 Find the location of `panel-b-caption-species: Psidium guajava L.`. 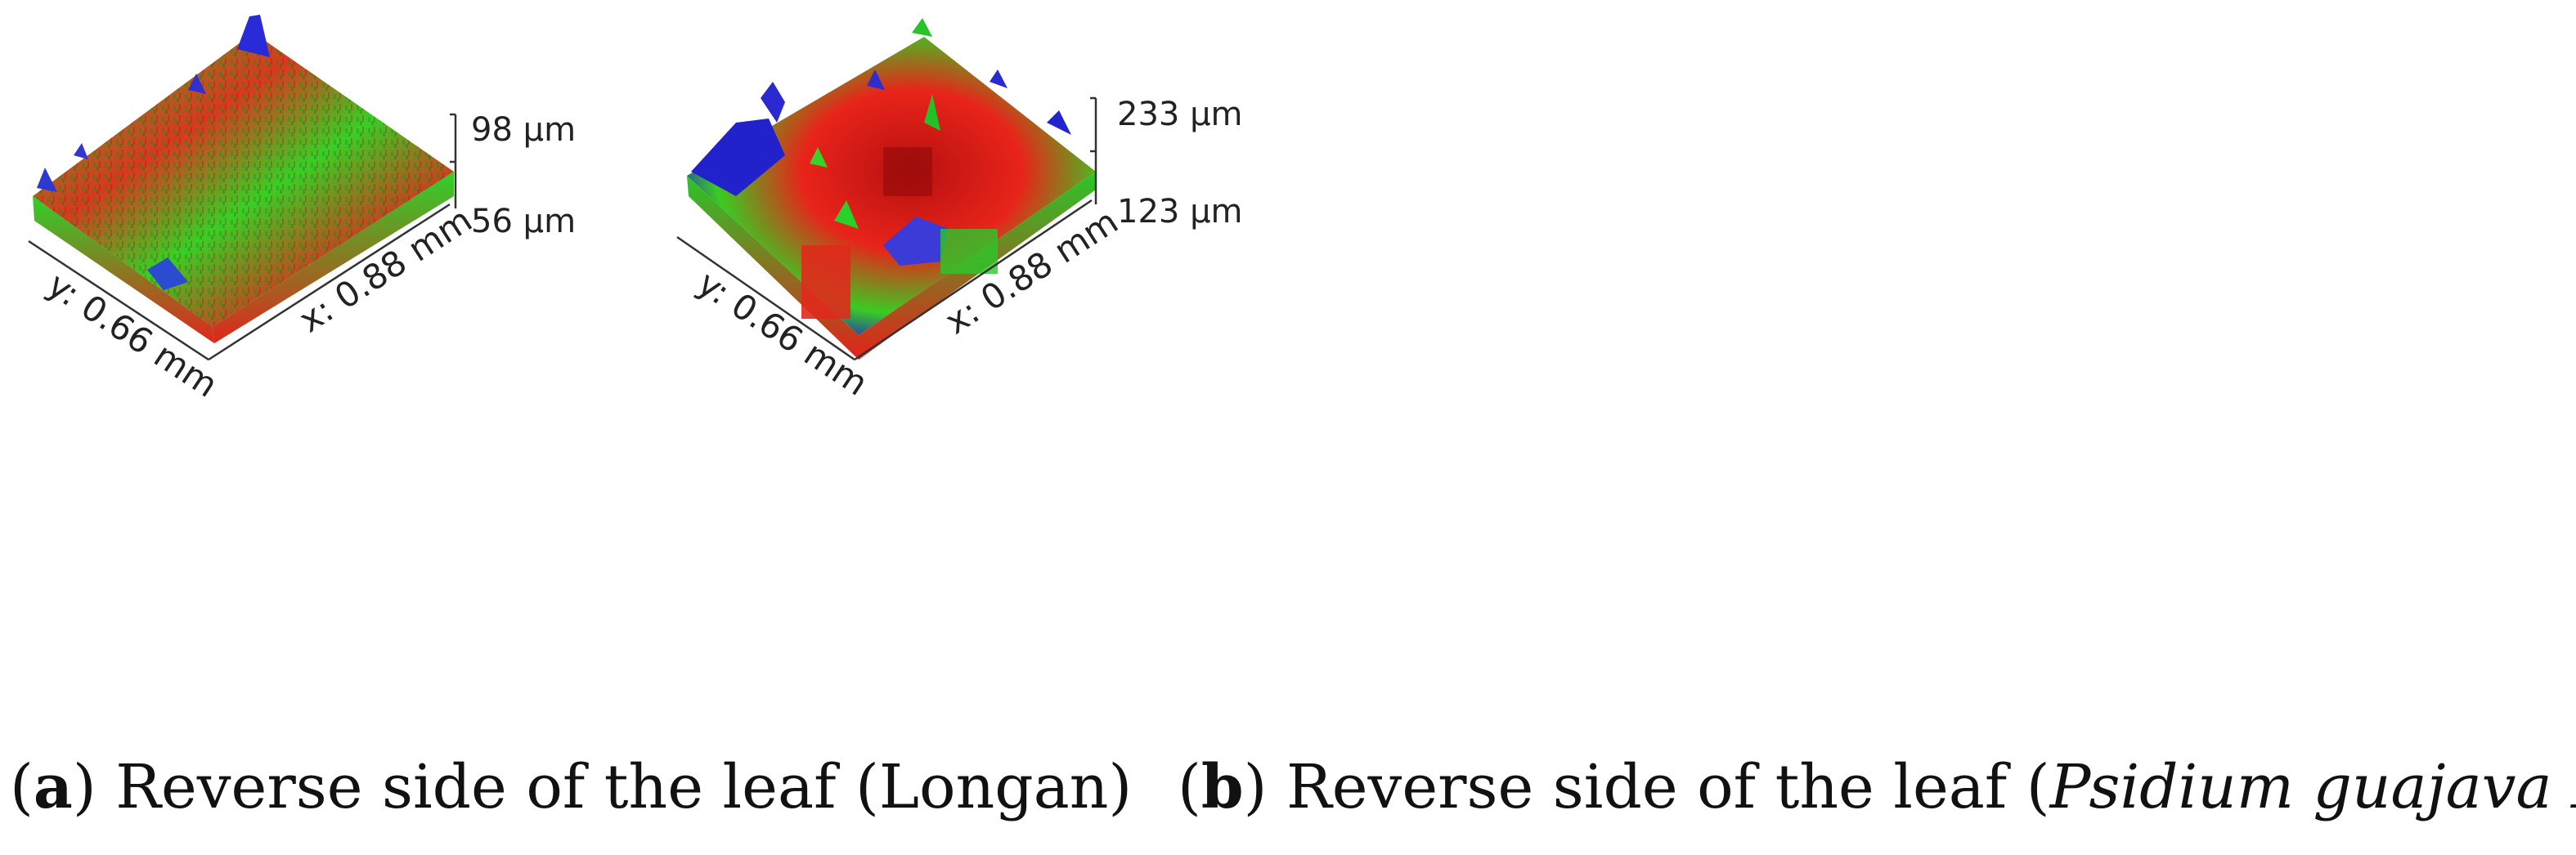

panel-b-caption-species: Psidium guajava L. is located at coordinates (2312, 787).